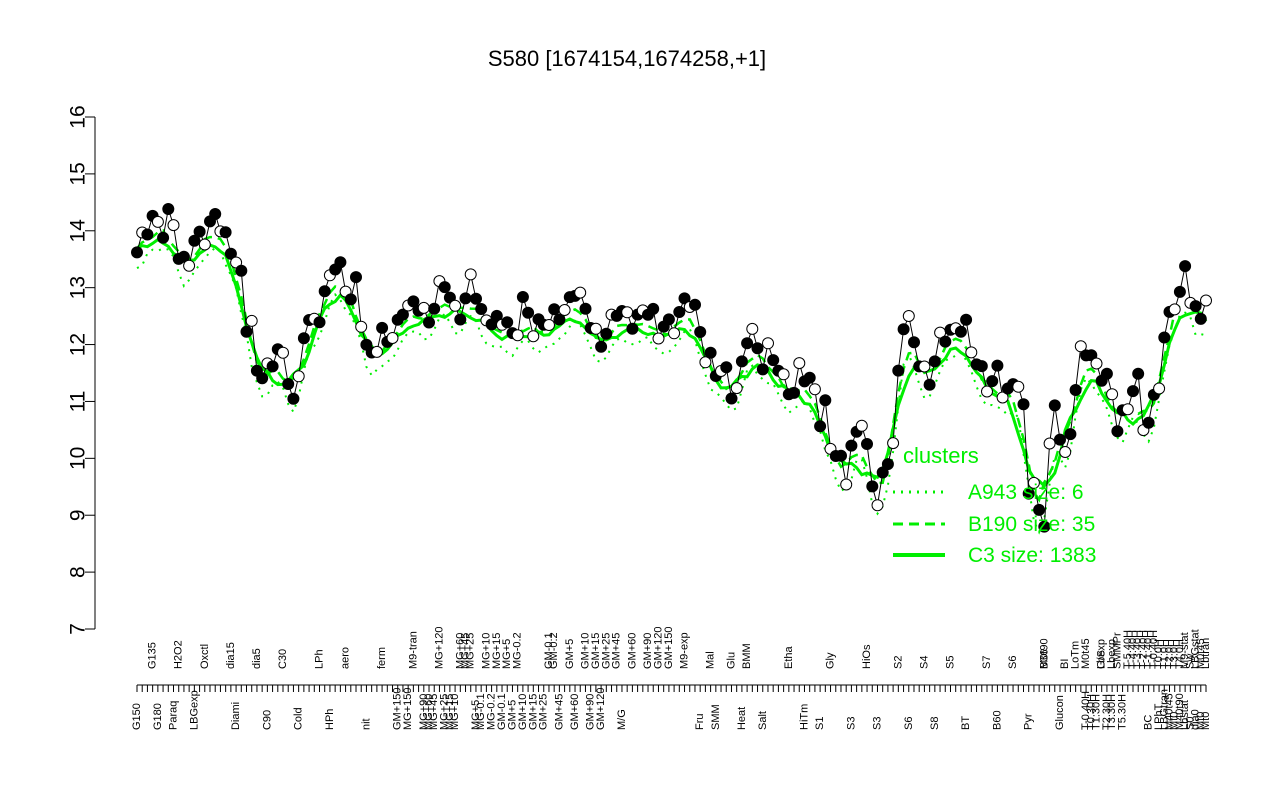 This screenshot has height=800, width=1280. I want to click on y-tick-label: 15, so click(78, 173).